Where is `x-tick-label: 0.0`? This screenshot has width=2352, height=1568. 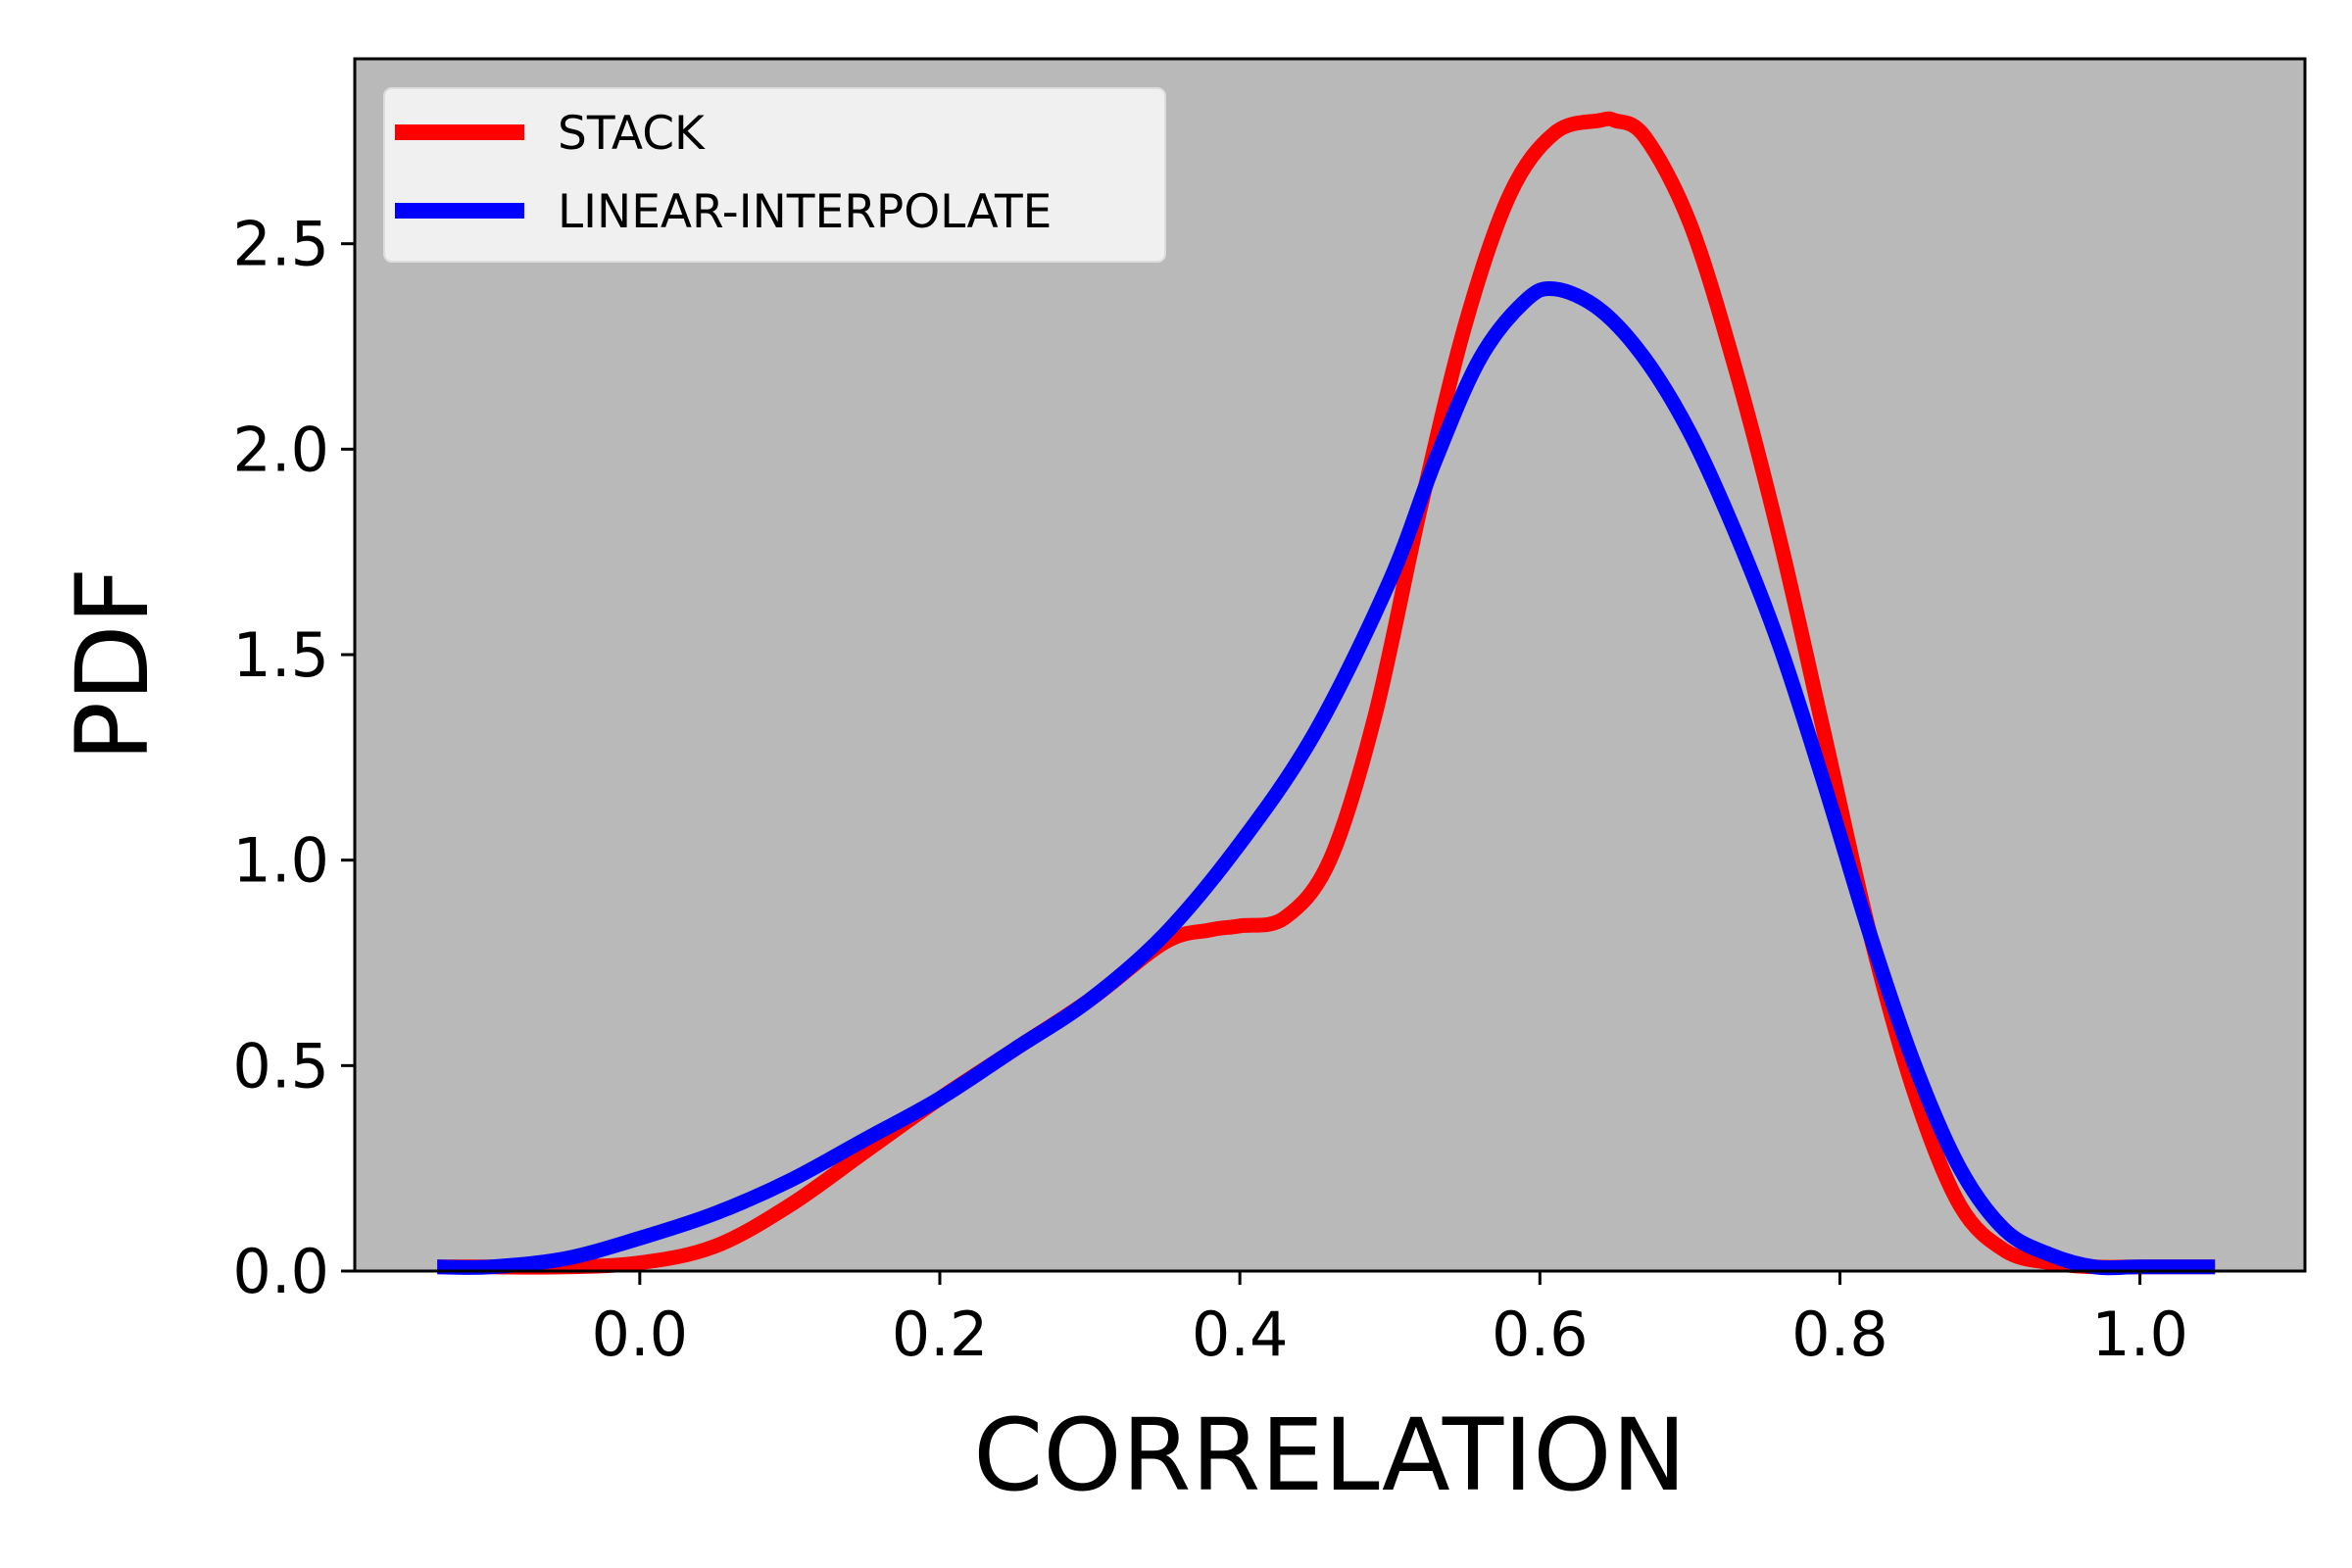
x-tick-label: 0.0 is located at coordinates (640, 1334).